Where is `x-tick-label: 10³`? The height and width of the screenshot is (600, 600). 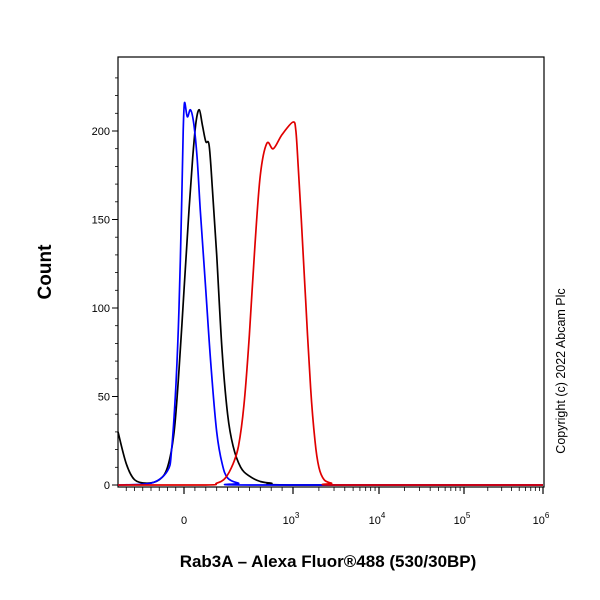 x-tick-label: 10³ is located at coordinates (291, 519).